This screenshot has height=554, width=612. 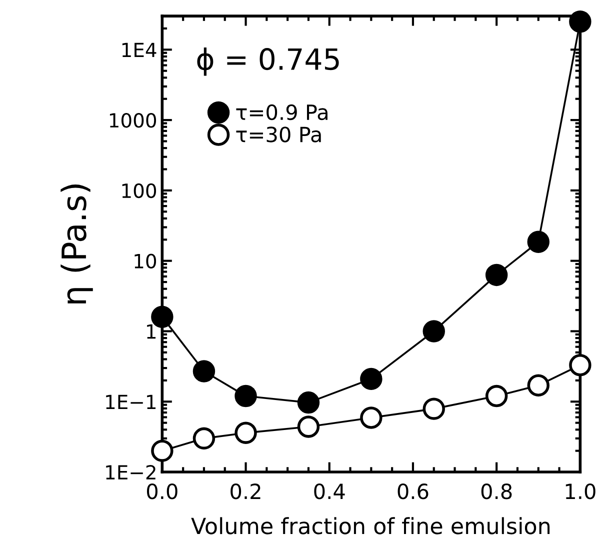 What do you see at coordinates (268, 62) in the screenshot?
I see `annotation: ϕ = 0.745` at bounding box center [268, 62].